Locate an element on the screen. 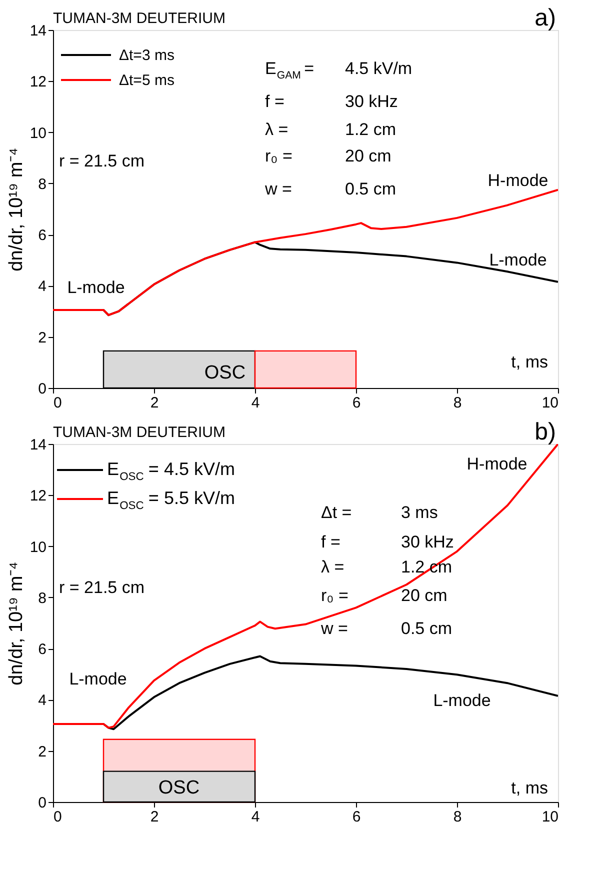 This screenshot has width=606, height=878. annotation: 3 ms is located at coordinates (419, 512).